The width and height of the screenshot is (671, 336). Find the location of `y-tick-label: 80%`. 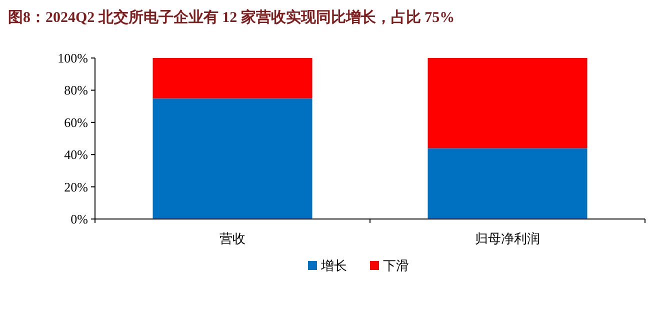

y-tick-label: 80% is located at coordinates (76, 90).